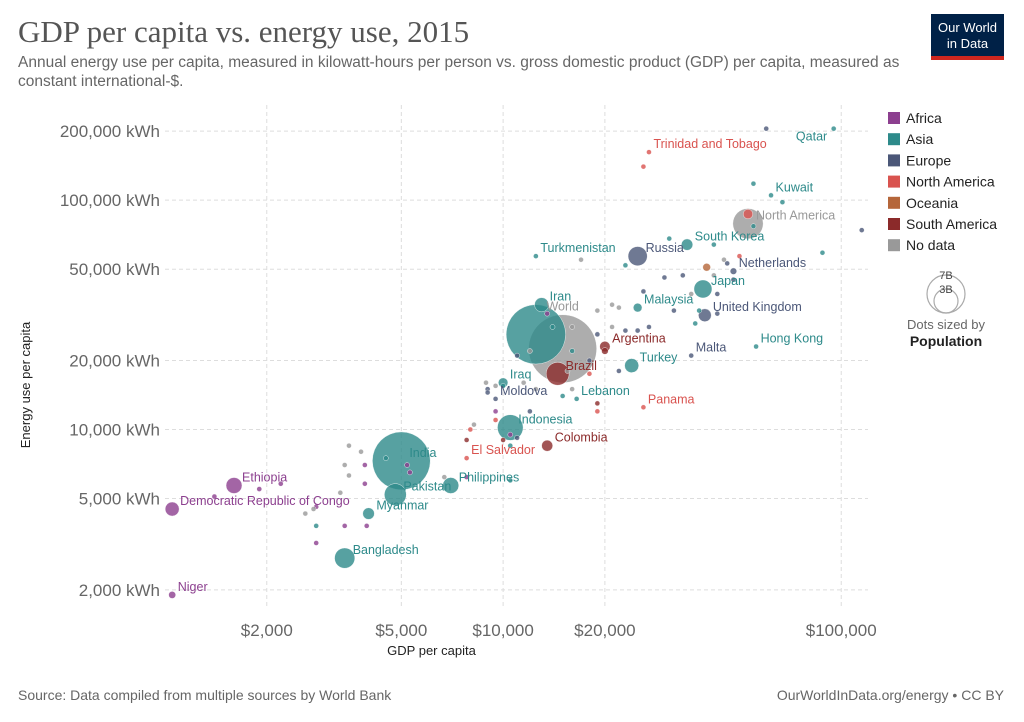 The height and width of the screenshot is (722, 1024). What do you see at coordinates (671, 399) in the screenshot?
I see `label-panama: Panama` at bounding box center [671, 399].